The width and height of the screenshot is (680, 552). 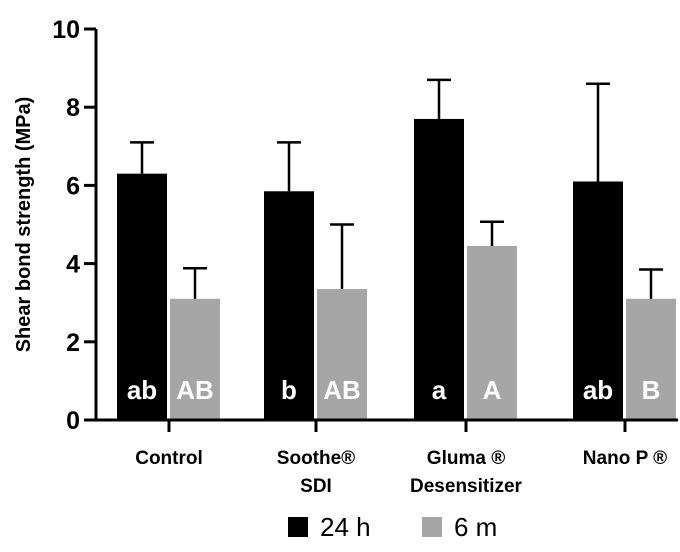 What do you see at coordinates (651, 390) in the screenshot?
I see `significance-letter: B` at bounding box center [651, 390].